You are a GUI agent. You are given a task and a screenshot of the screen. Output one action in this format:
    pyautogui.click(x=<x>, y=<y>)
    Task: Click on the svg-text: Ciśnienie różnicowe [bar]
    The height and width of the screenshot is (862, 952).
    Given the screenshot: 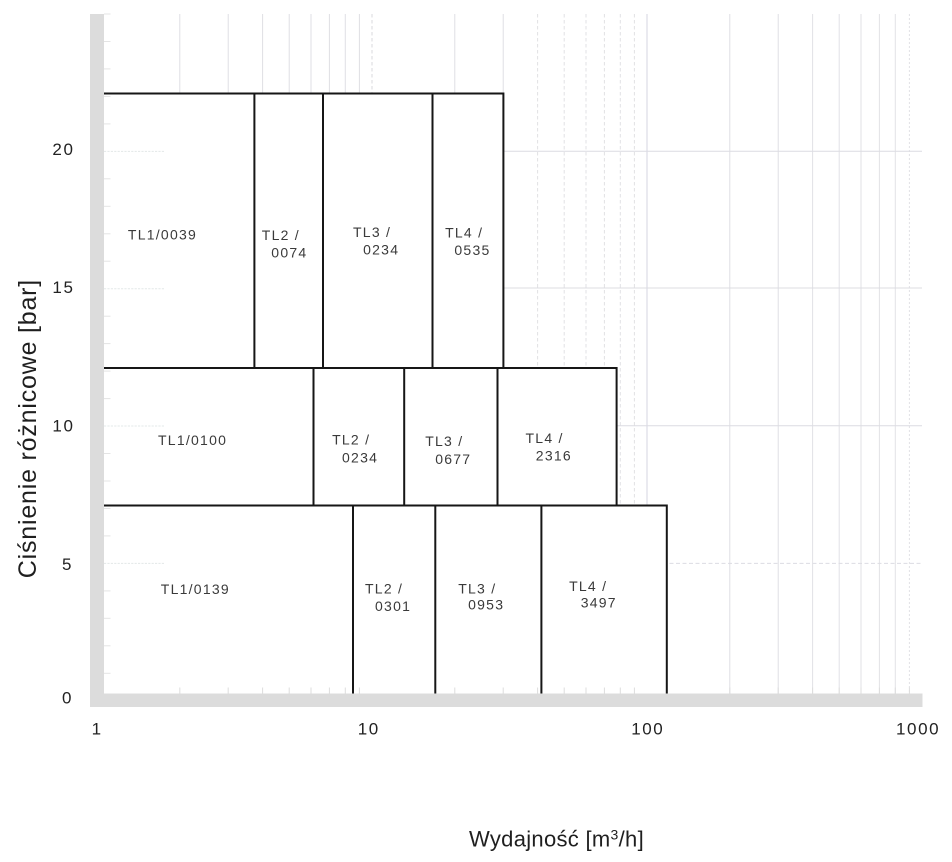 What is the action you would take?
    pyautogui.click(x=28, y=428)
    